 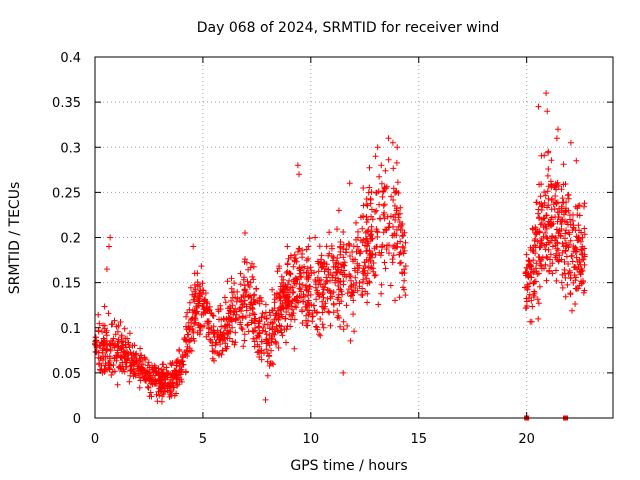 I want to click on x-tick-label: 5, so click(x=203, y=439).